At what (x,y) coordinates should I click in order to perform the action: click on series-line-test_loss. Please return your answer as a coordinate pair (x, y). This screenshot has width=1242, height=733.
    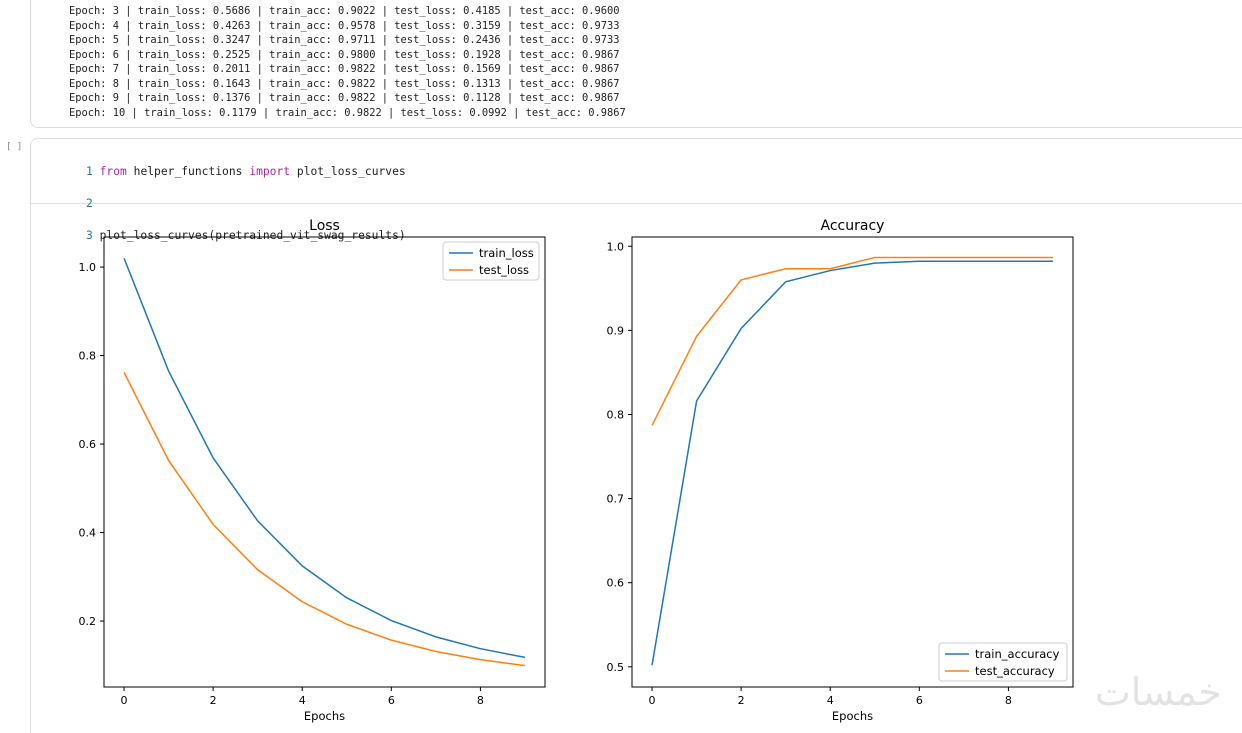
    Looking at the image, I should click on (324, 519).